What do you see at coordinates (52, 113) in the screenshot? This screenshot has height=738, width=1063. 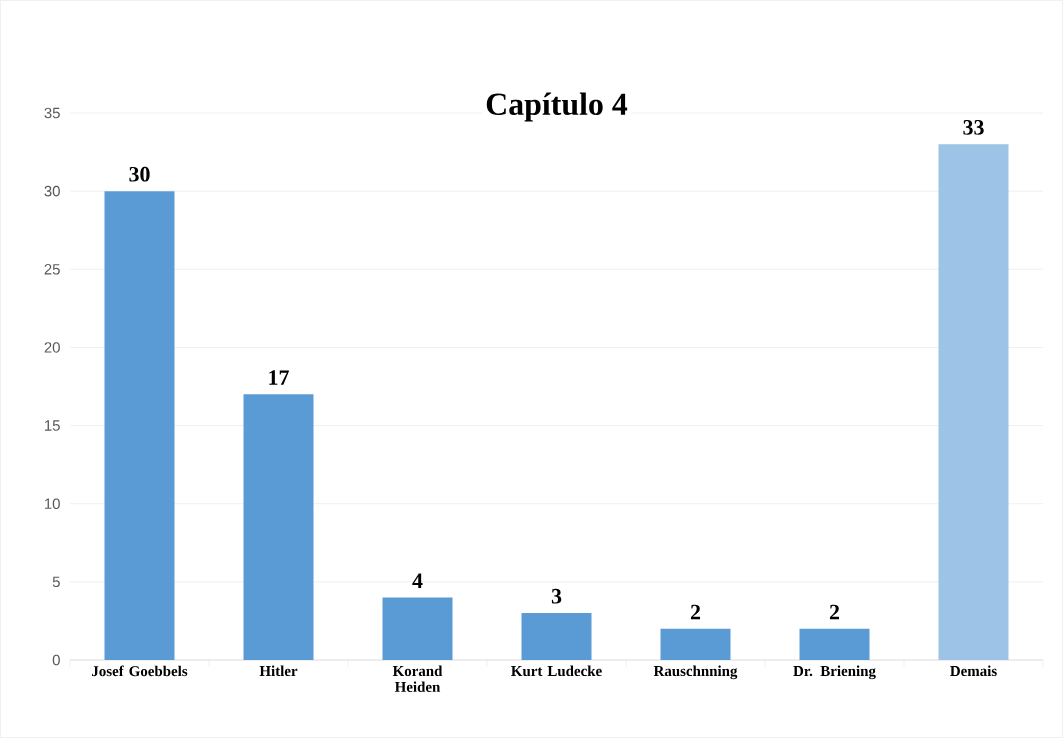 I see `y-tick-label: 35` at bounding box center [52, 113].